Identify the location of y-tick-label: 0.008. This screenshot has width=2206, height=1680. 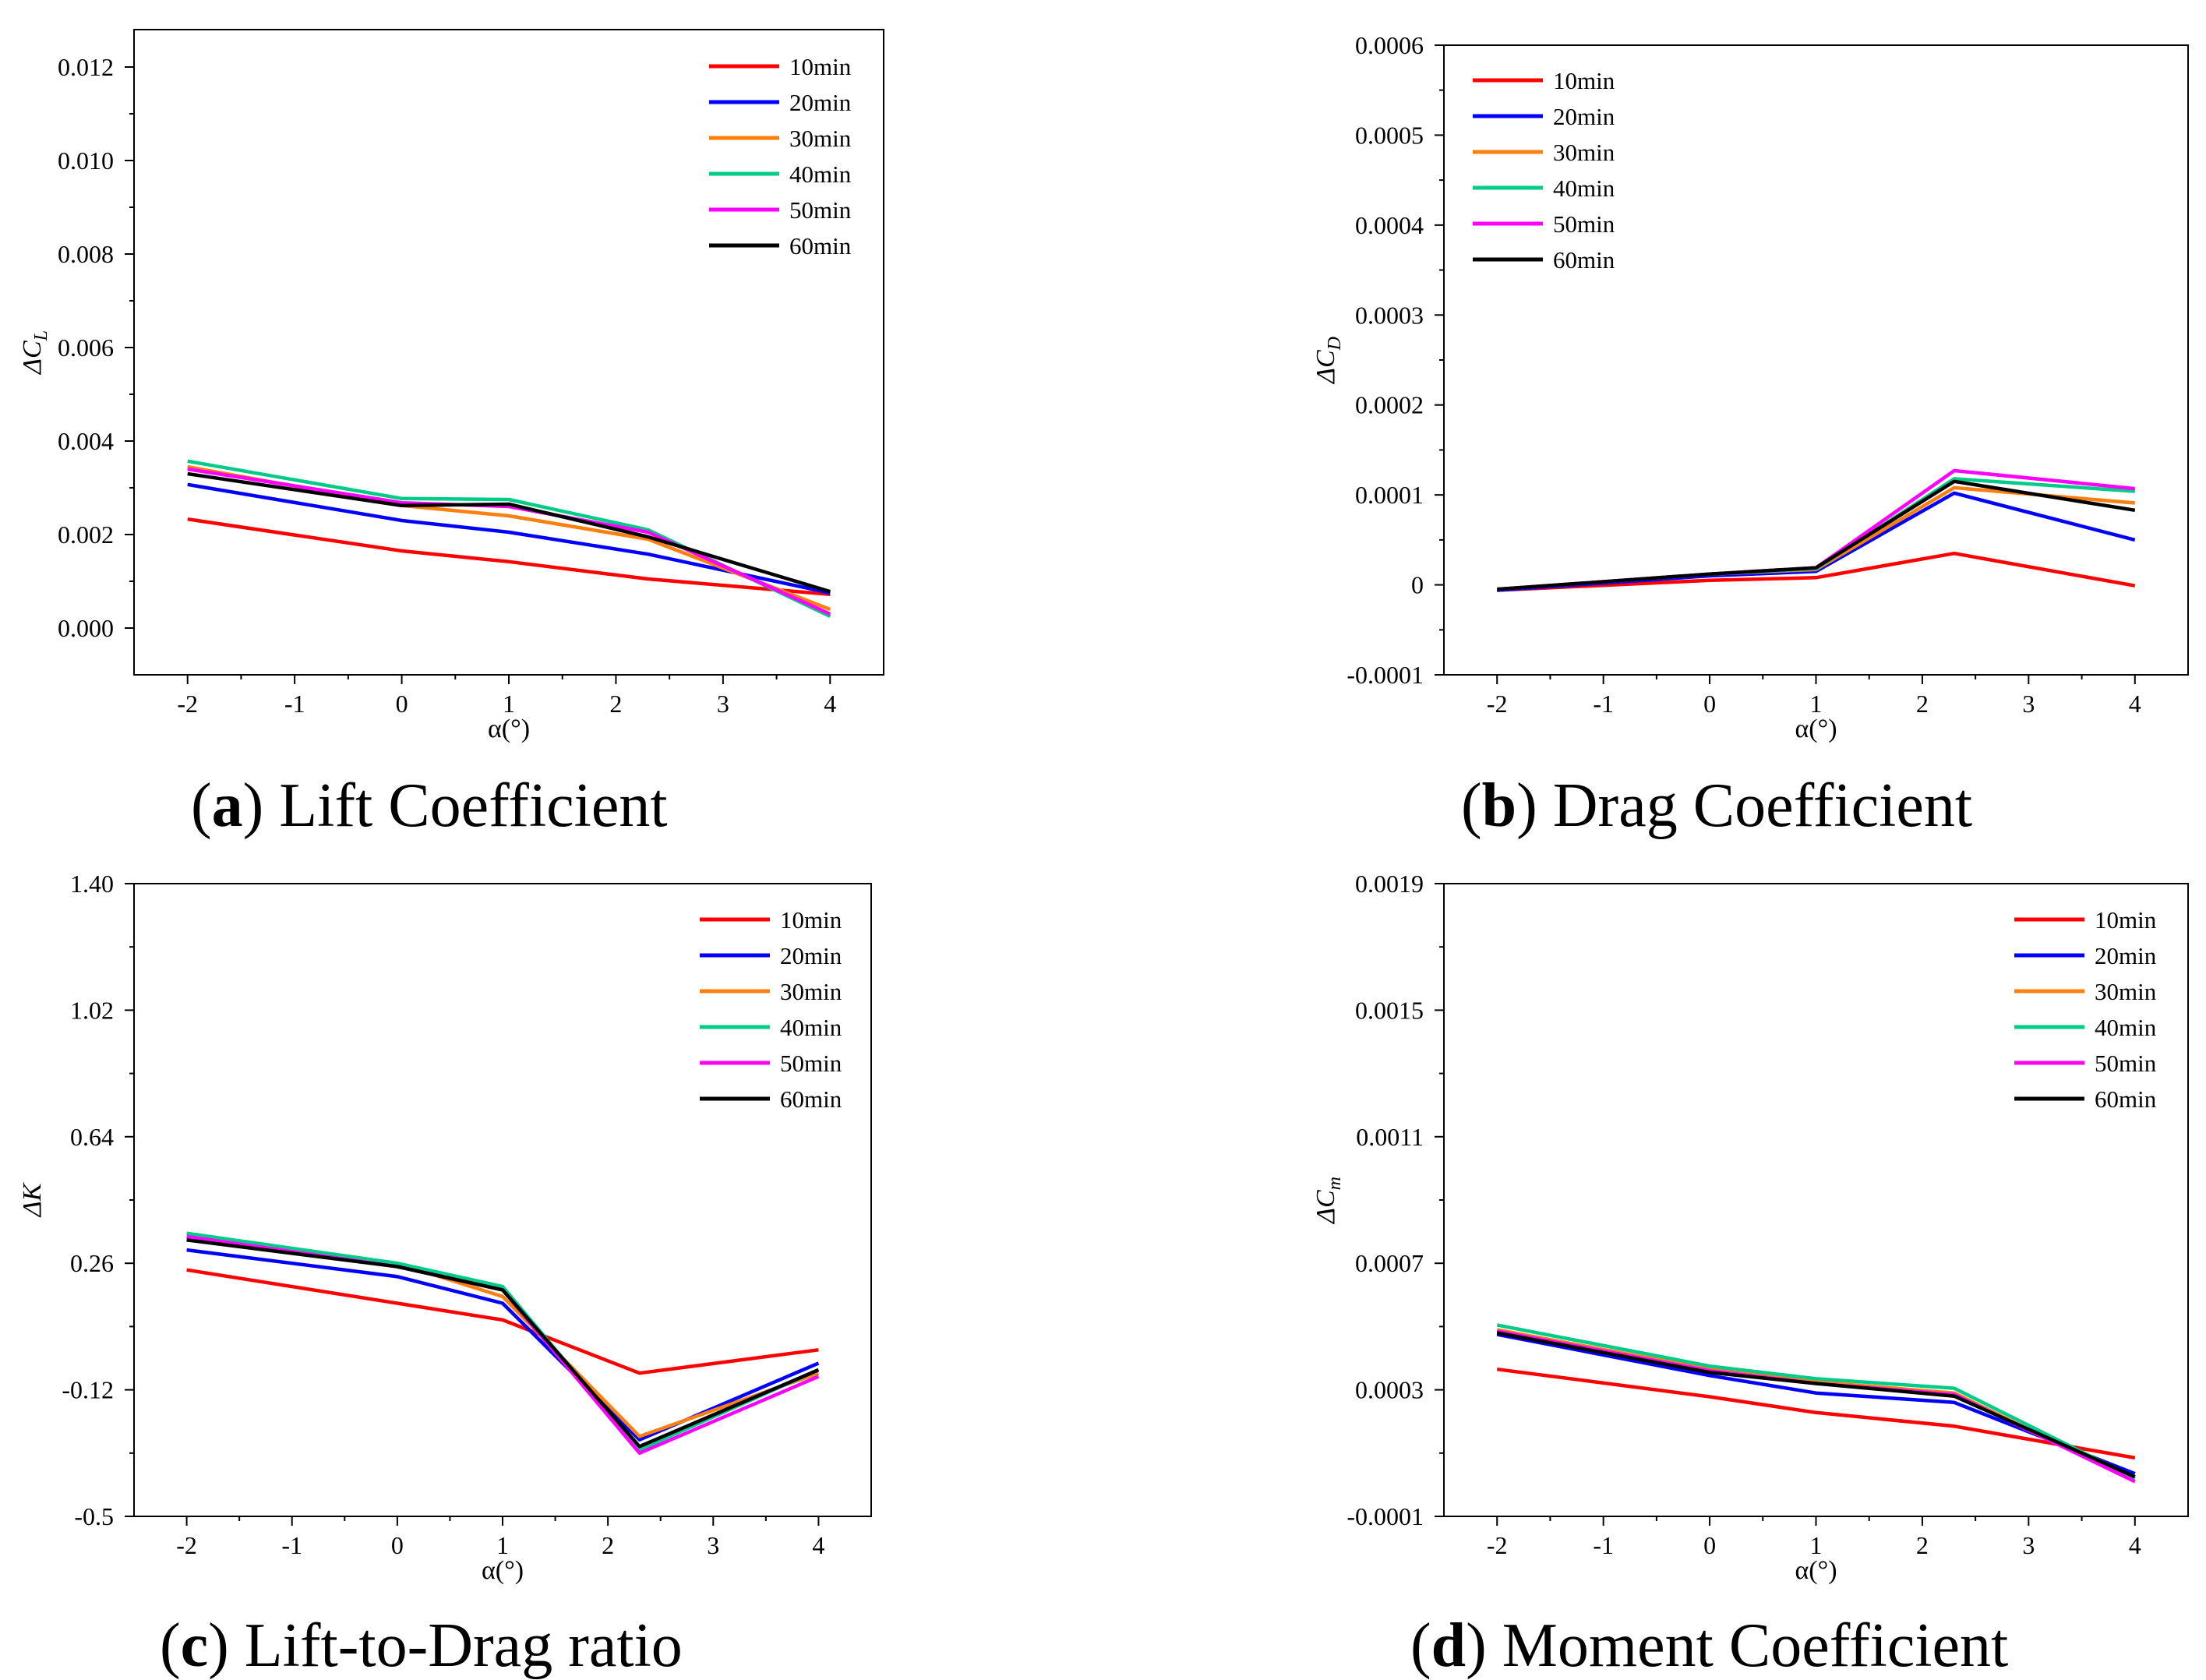
(86, 254).